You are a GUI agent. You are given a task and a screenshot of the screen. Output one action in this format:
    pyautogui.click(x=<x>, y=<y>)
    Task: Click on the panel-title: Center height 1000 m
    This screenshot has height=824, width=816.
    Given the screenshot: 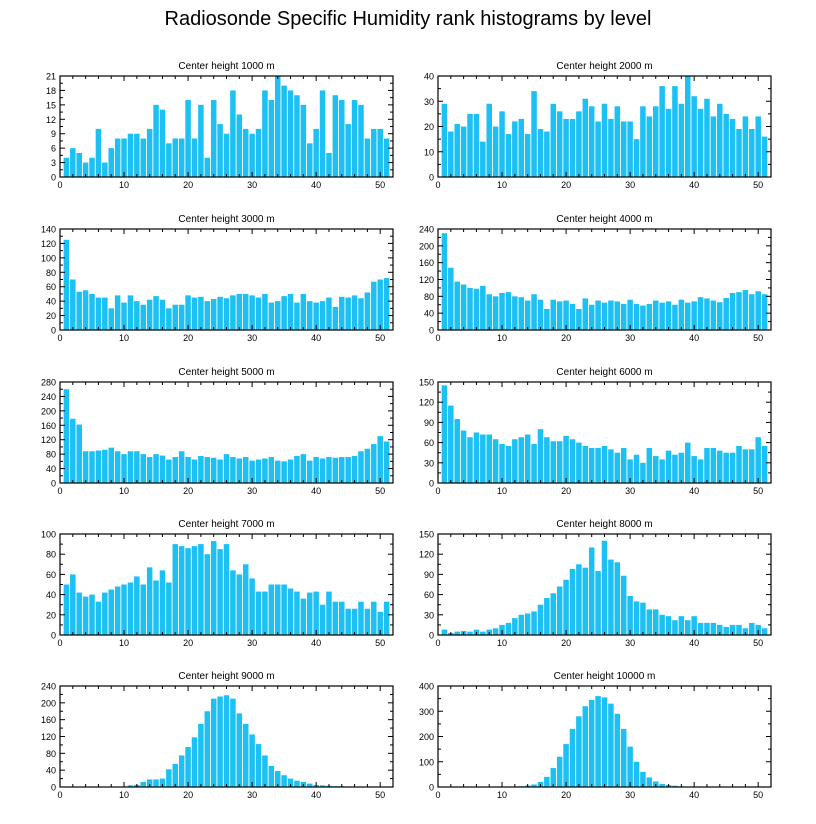 What is the action you would take?
    pyautogui.click(x=226, y=66)
    